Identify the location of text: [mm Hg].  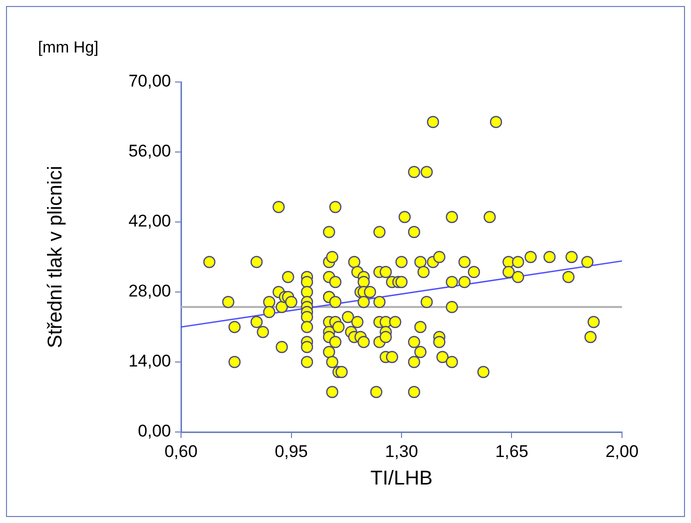
(68, 47).